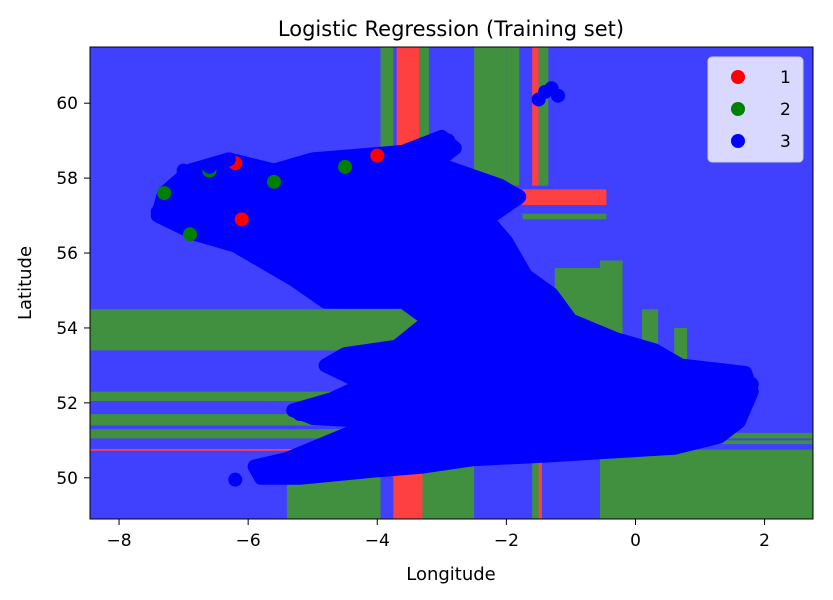  I want to click on x-tick-label: −6, so click(248, 541).